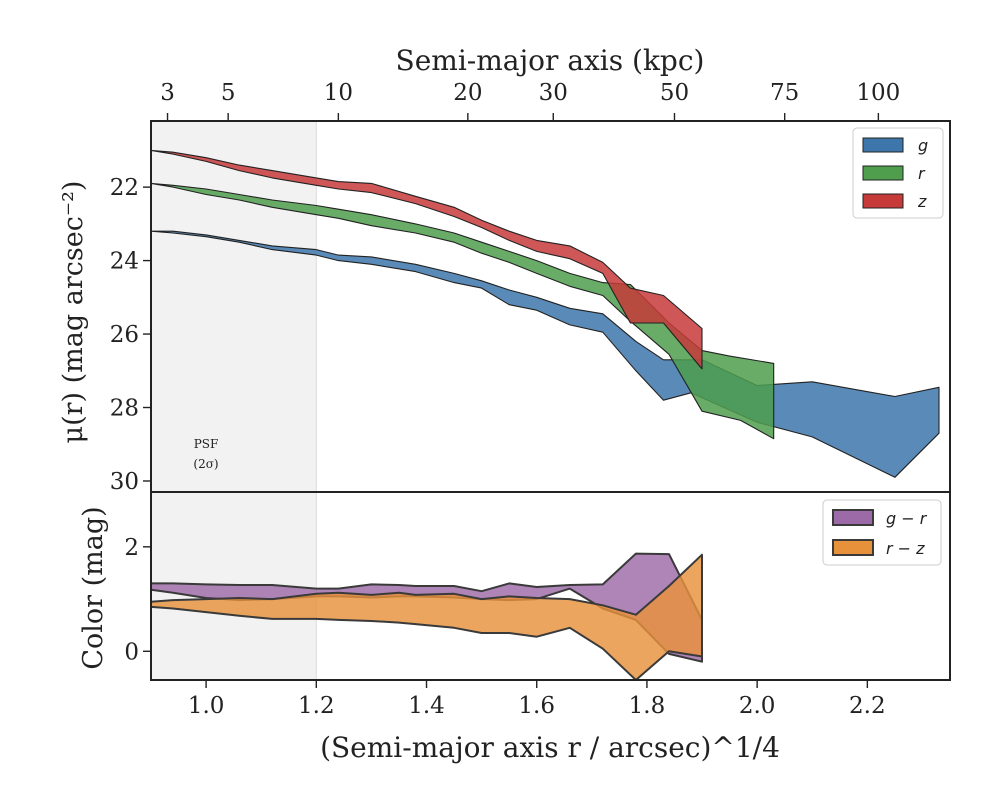  Describe the element at coordinates (426, 706) in the screenshot. I see `x-tick-label: 1.4` at that location.